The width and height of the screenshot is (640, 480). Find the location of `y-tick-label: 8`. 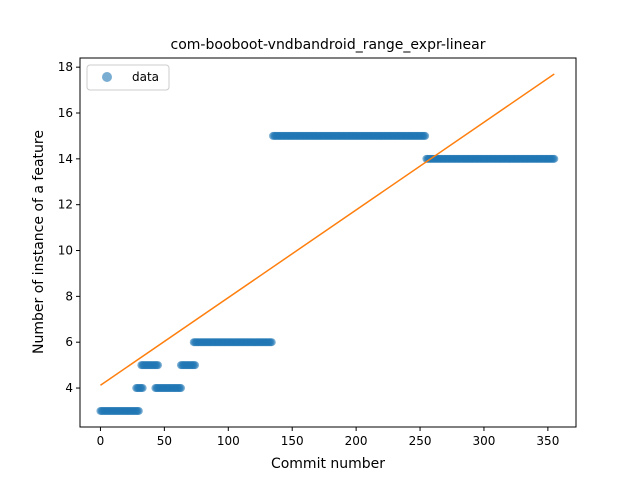

y-tick-label: 8 is located at coordinates (69, 296).